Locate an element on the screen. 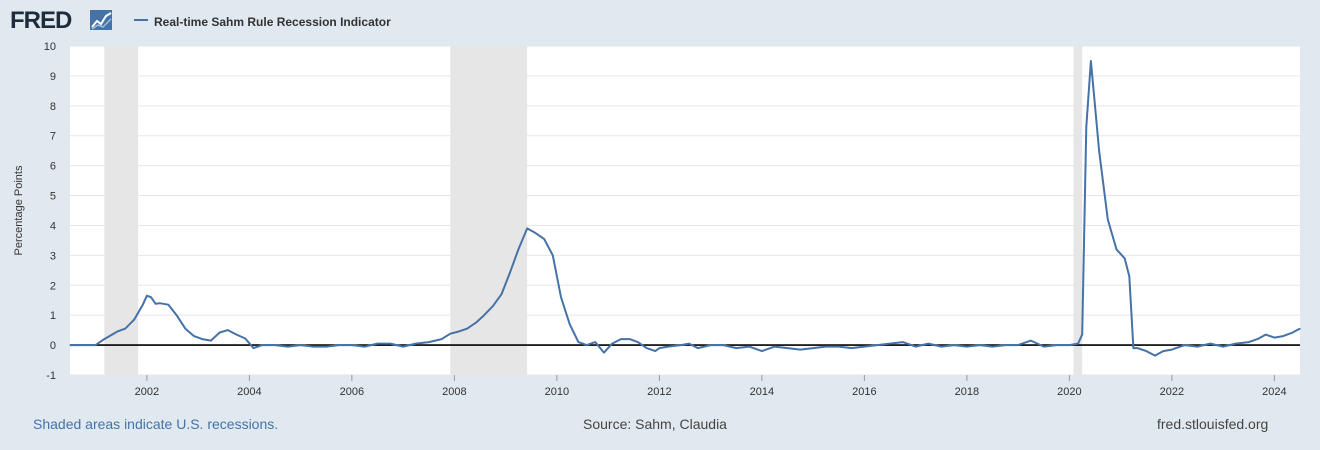  y-tick-label: 1 is located at coordinates (53, 316).